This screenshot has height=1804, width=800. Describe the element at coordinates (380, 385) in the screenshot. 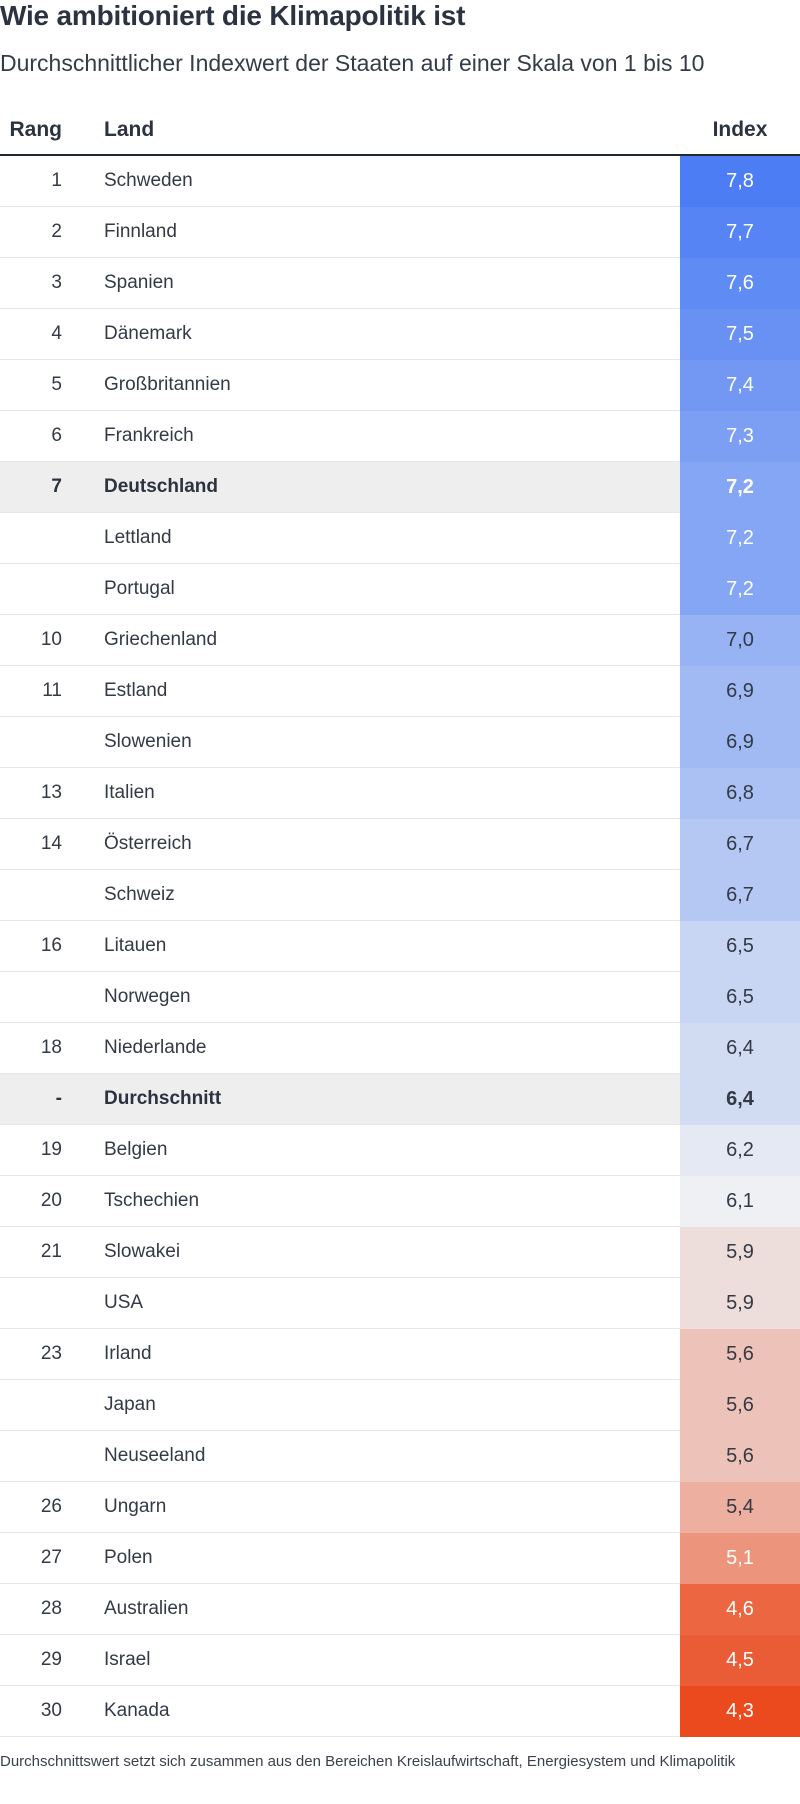

I see `country-cell: Großbritannien` at that location.